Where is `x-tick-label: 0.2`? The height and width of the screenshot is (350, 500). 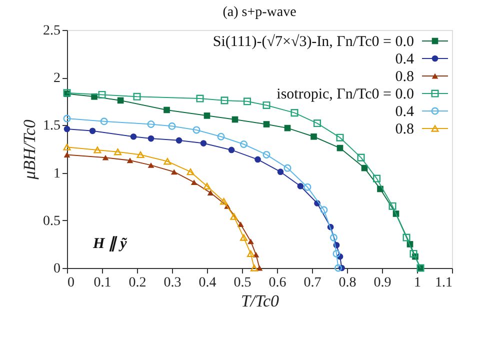 x-tick-label: 0.2 is located at coordinates (137, 283).